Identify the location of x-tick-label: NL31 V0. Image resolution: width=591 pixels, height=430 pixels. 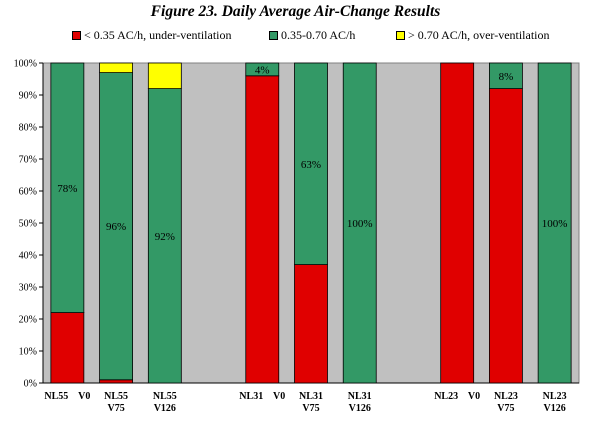
(262, 396).